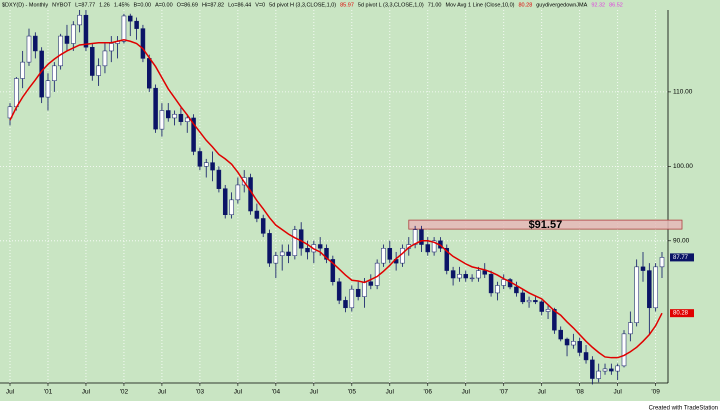 The image size is (720, 413). I want to click on header-item: 80.28, so click(525, 5).